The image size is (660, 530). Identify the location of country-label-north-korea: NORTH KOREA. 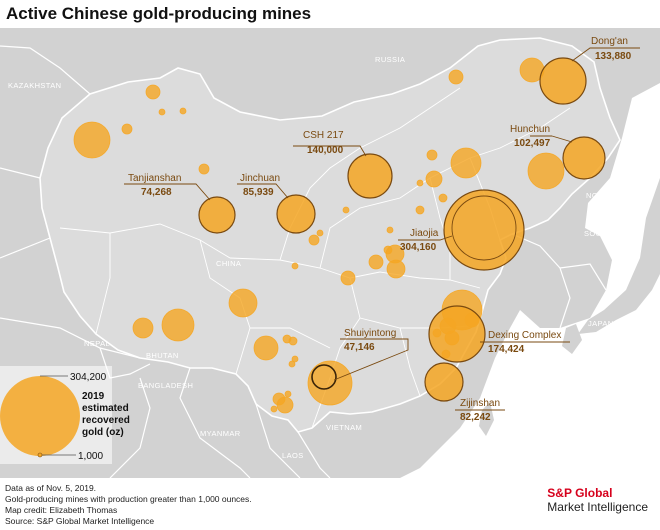
(615, 195).